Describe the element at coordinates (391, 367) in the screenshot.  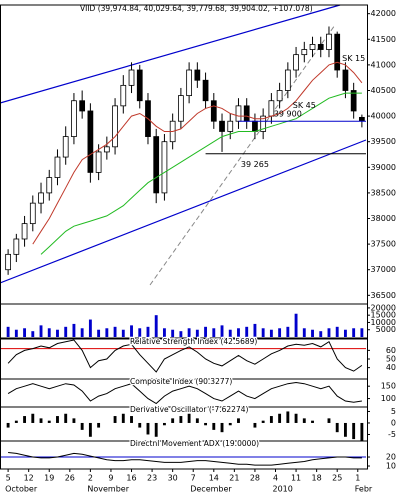
I see `y-tick-label: 40` at that location.